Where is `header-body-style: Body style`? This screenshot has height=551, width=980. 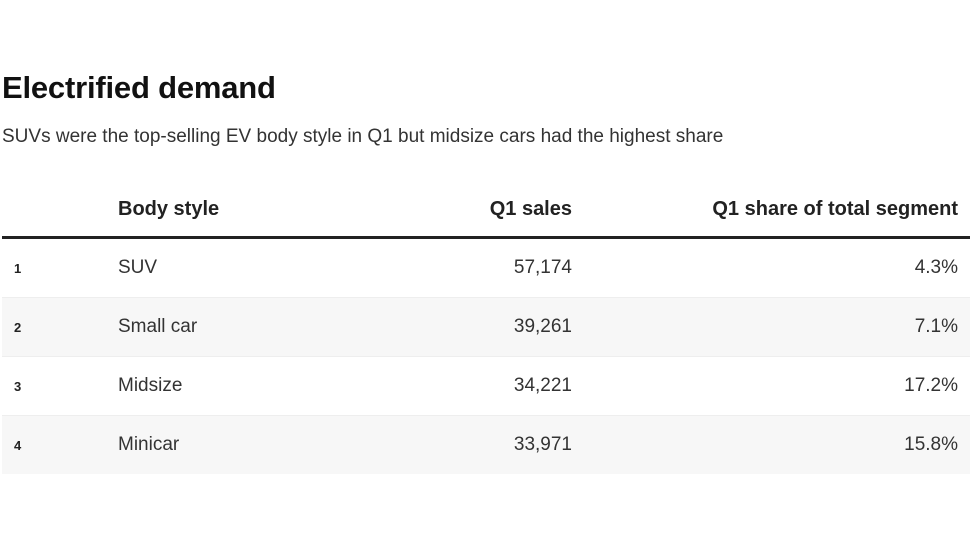
header-body-style: Body style is located at coordinates (268, 210).